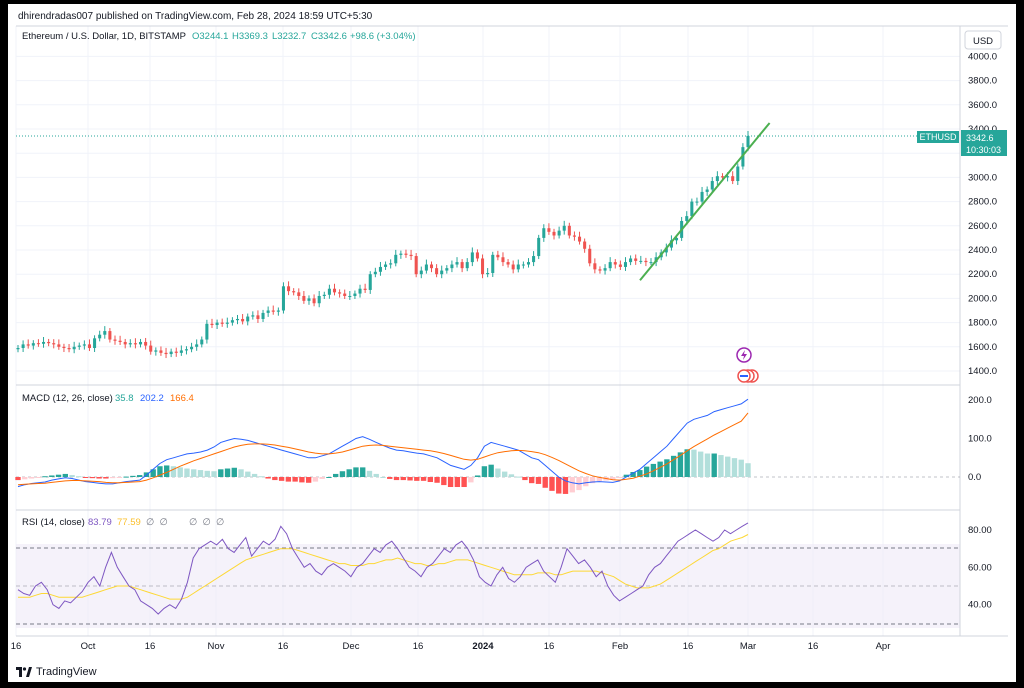 The width and height of the screenshot is (1024, 688). What do you see at coordinates (982, 250) in the screenshot?
I see `price-tick-label: 2400.0` at bounding box center [982, 250].